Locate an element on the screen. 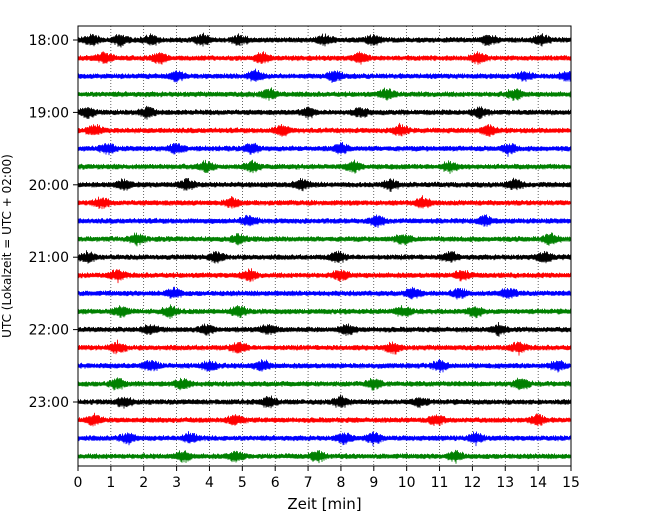 The height and width of the screenshot is (520, 650). x-tick-label: 2 is located at coordinates (143, 483).